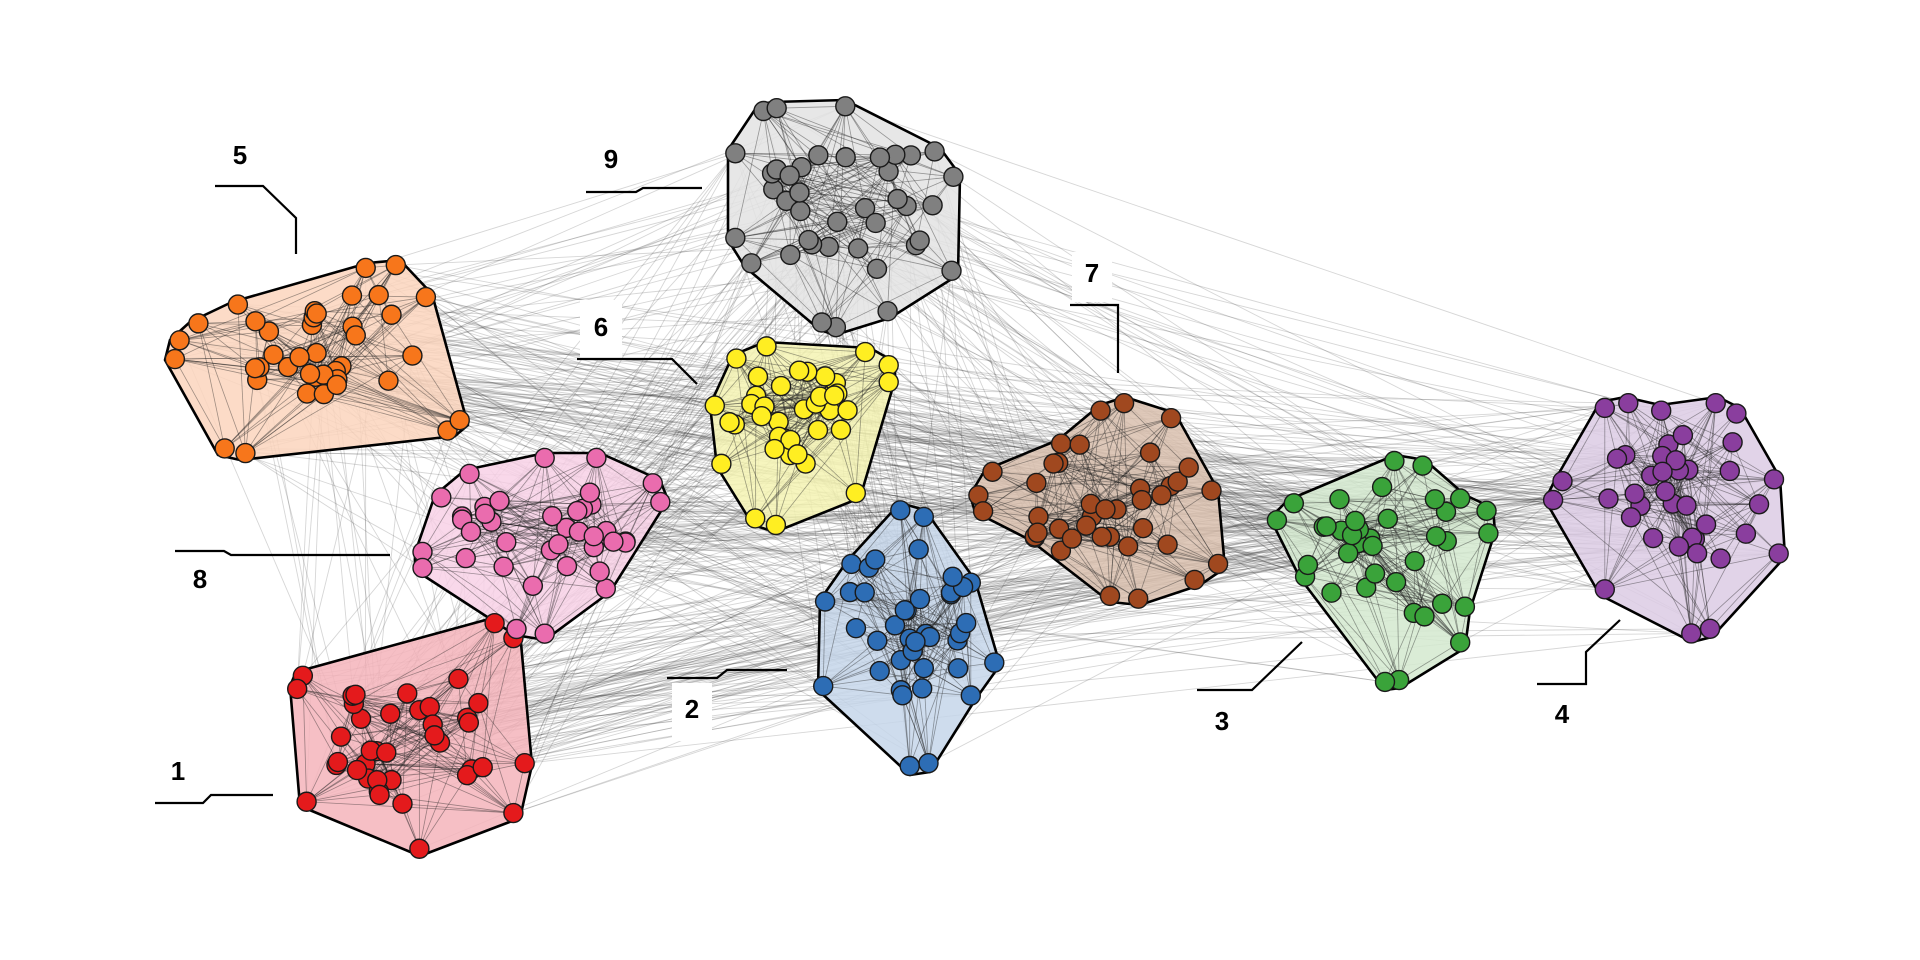 The image size is (1920, 960). I want to click on cluster-7-label-background, so click(1092, 277).